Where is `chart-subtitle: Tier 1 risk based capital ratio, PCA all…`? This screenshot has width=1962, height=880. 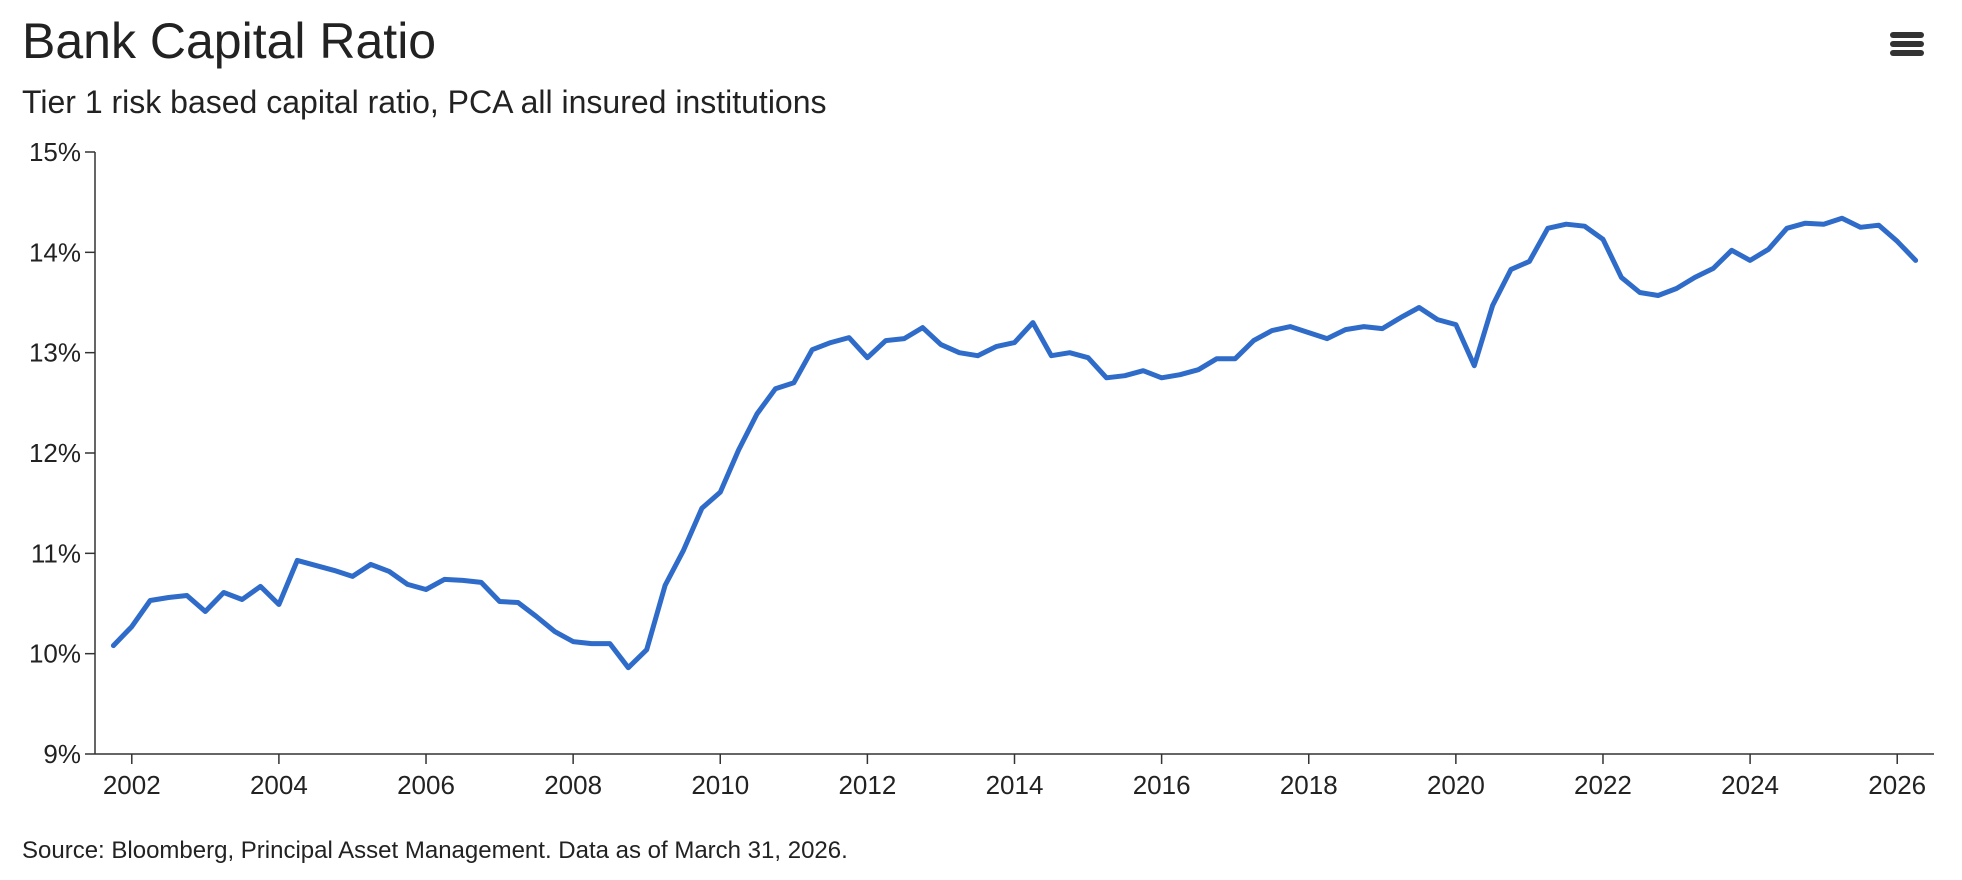
chart-subtitle: Tier 1 risk based capital ratio, PCA all… is located at coordinates (424, 102).